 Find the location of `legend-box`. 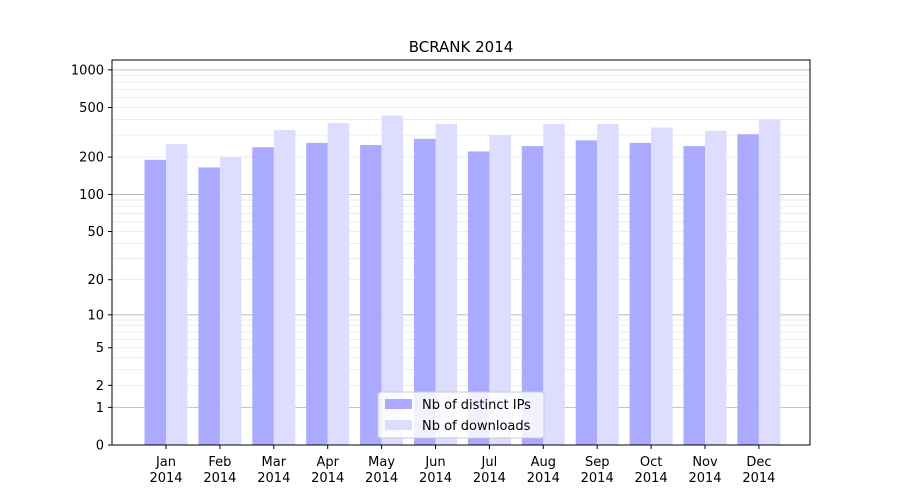

legend-box is located at coordinates (461, 415).